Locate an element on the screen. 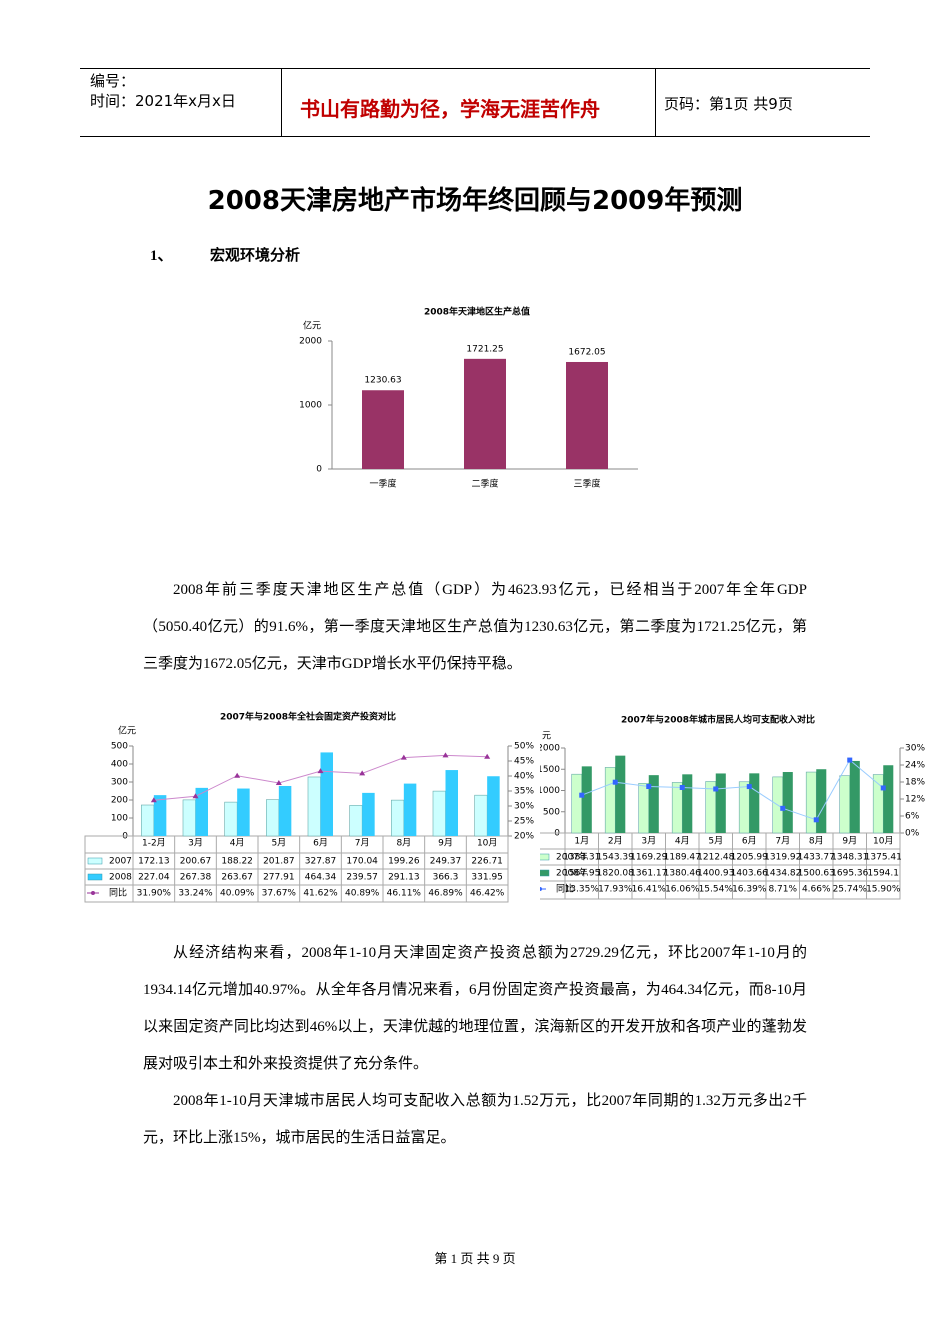 Image resolution: width=950 pixels, height=1344 pixels. table-value: 17.93% is located at coordinates (615, 890).